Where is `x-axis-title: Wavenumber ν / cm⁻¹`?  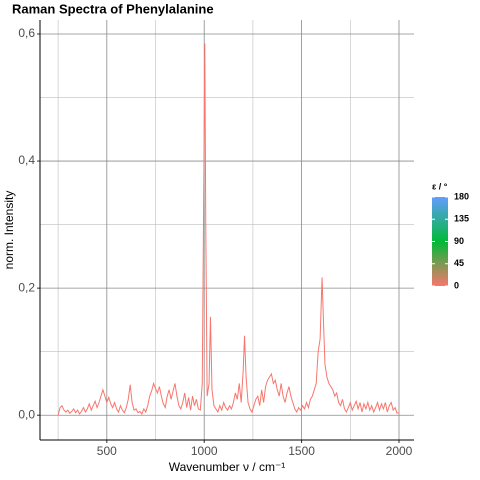 x-axis-title: Wavenumber ν / cm⁻¹ is located at coordinates (227, 467).